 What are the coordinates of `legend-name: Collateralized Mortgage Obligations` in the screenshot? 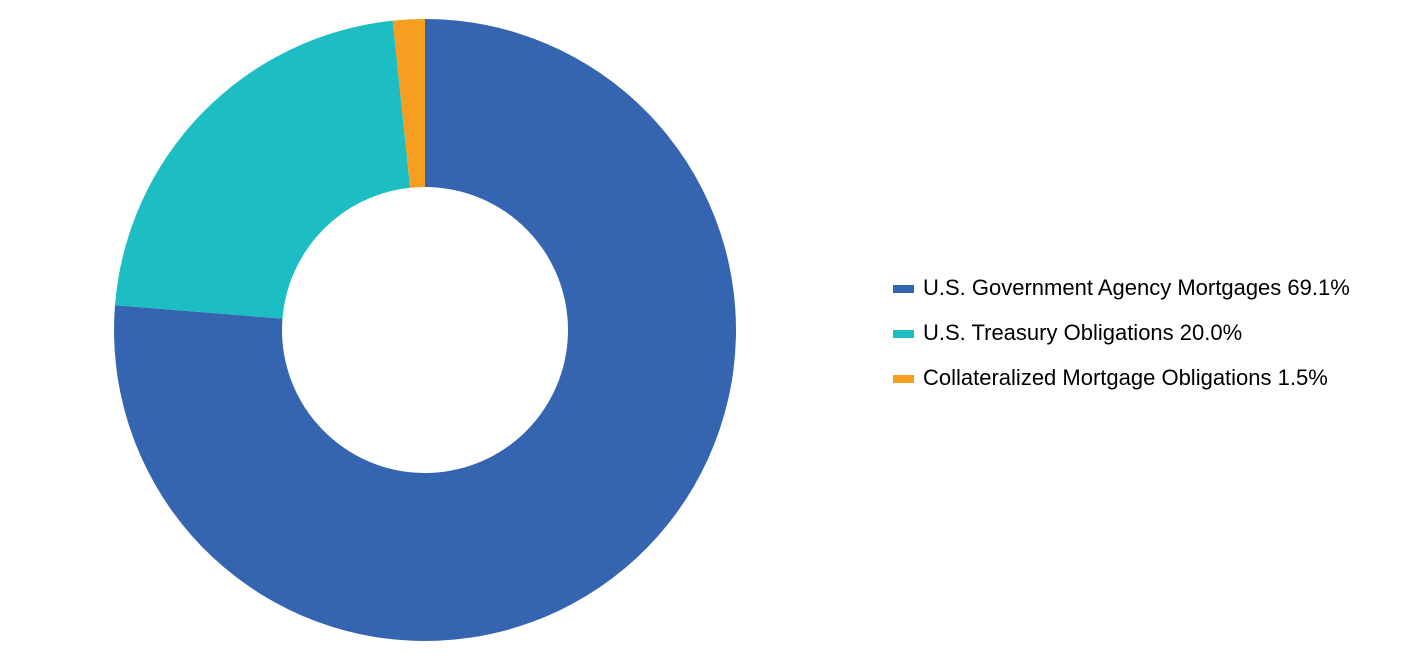 It's located at (1097, 377).